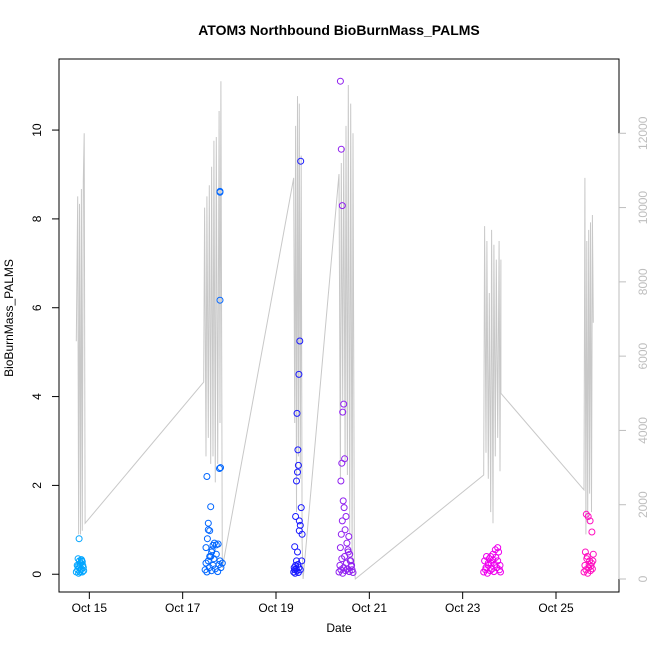  I want to click on y2-tick-label: 8000, so click(643, 281).